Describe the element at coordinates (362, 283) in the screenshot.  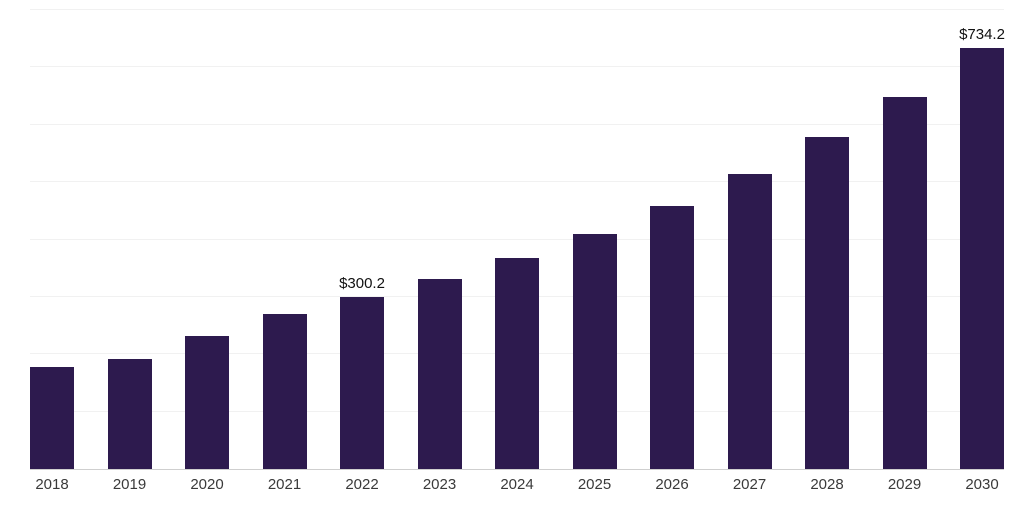
I see `data-label: $300.2` at that location.